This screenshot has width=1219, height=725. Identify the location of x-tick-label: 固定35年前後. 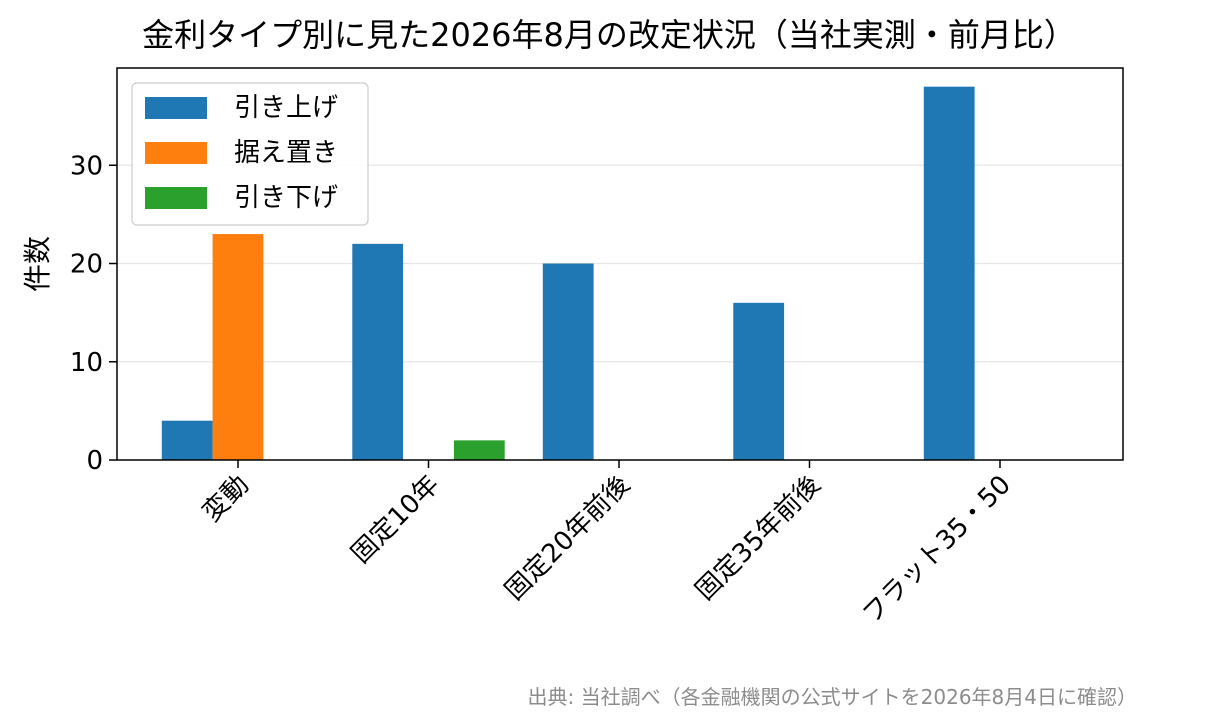
(758, 538).